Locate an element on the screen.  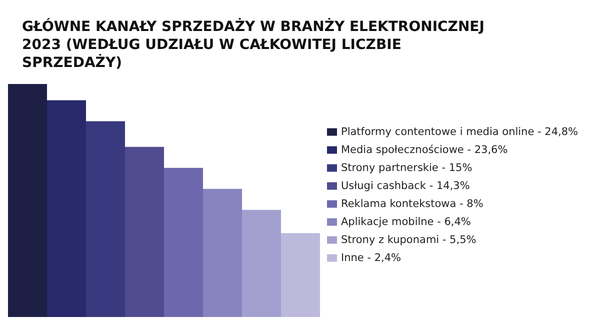
legend-label: Strony z kuponami - 5,5% is located at coordinates (408, 240).